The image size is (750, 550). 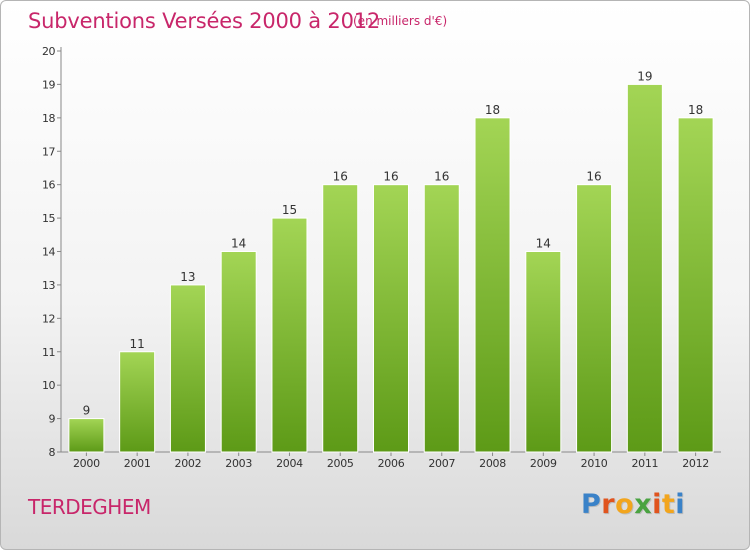 What do you see at coordinates (204, 21) in the screenshot?
I see `chart-title: Subventions Versées 2000 à 2012` at bounding box center [204, 21].